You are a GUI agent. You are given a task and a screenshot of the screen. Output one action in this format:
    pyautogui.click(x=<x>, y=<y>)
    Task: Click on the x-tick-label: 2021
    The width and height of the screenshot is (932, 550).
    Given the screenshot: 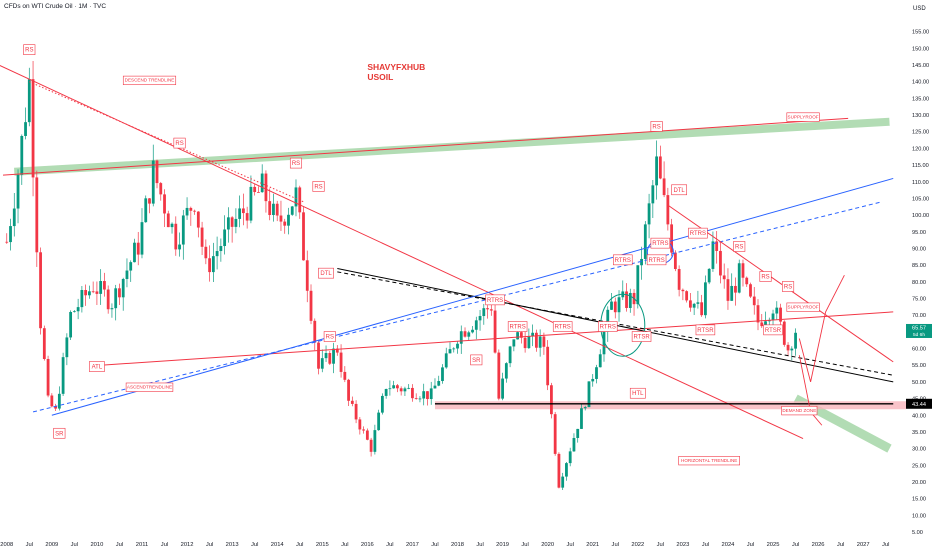 What is the action you would take?
    pyautogui.click(x=592, y=545)
    